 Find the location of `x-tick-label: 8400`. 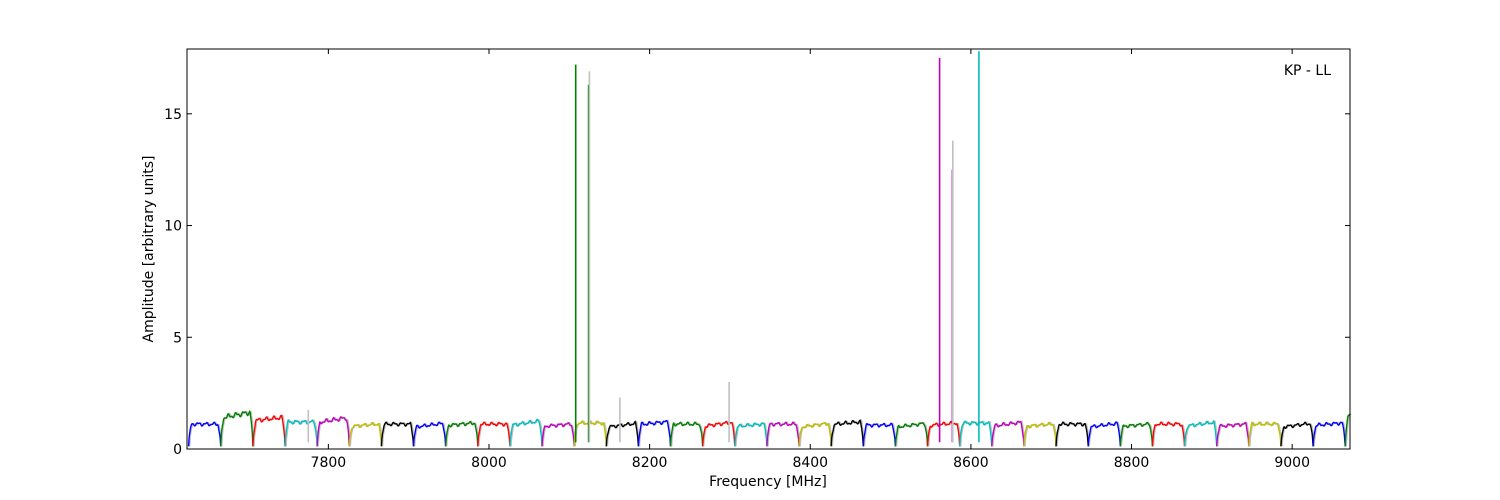

x-tick-label: 8400 is located at coordinates (810, 463).